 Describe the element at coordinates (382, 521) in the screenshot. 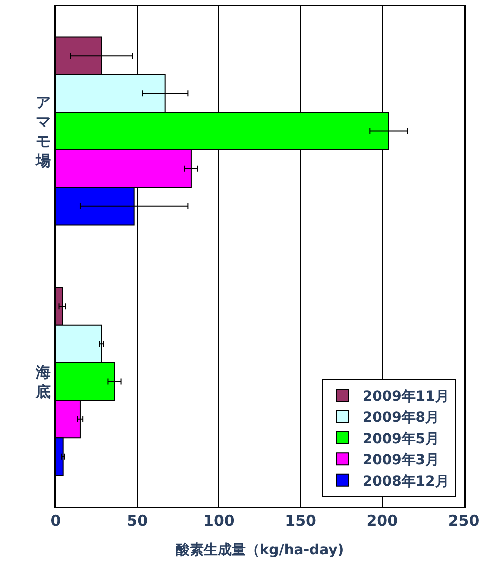

I see `x-tick-label: 200` at that location.